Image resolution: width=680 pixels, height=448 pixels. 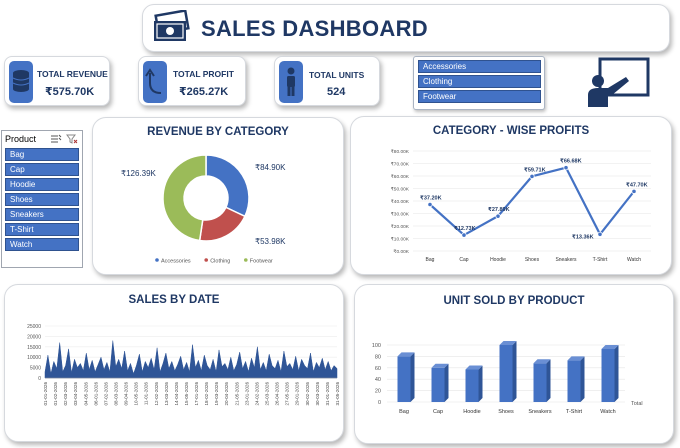 What do you see at coordinates (406, 28) in the screenshot?
I see `title-card: SALES DASHBOARD` at bounding box center [406, 28].